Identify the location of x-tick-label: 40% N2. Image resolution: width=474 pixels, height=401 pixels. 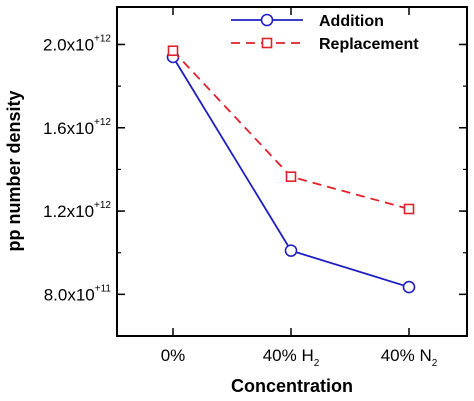
(409, 357).